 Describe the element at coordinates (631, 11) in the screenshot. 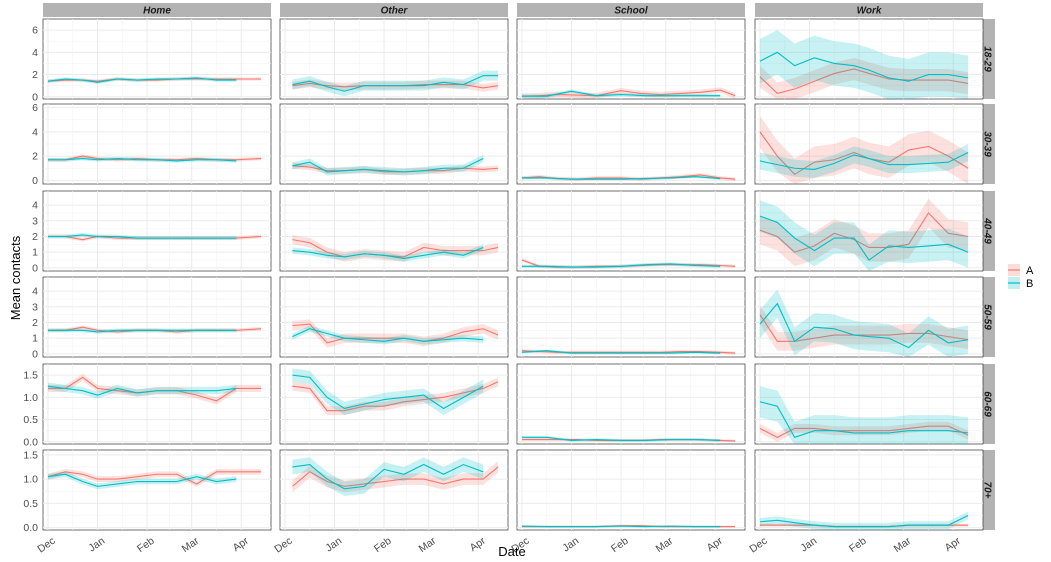

I see `col-strip-label-school: School` at that location.